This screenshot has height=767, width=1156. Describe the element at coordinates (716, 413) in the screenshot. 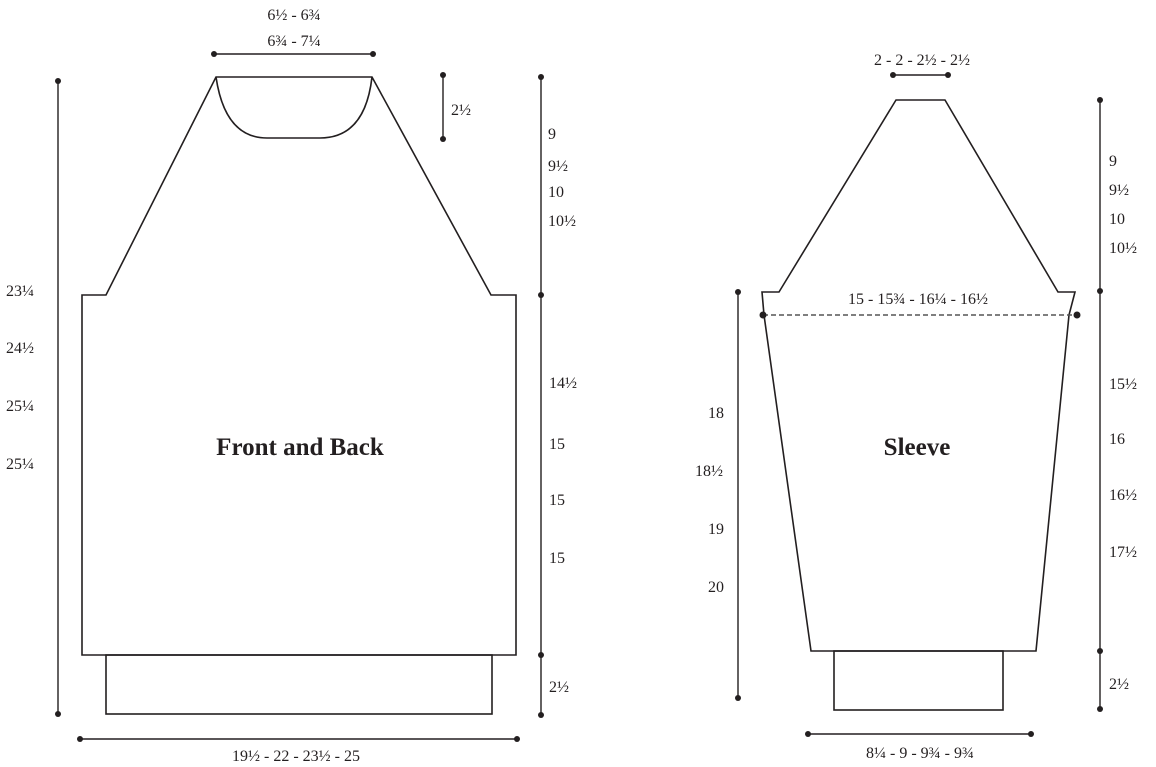

I see `sleeve-length-left-label-1: 18` at that location.